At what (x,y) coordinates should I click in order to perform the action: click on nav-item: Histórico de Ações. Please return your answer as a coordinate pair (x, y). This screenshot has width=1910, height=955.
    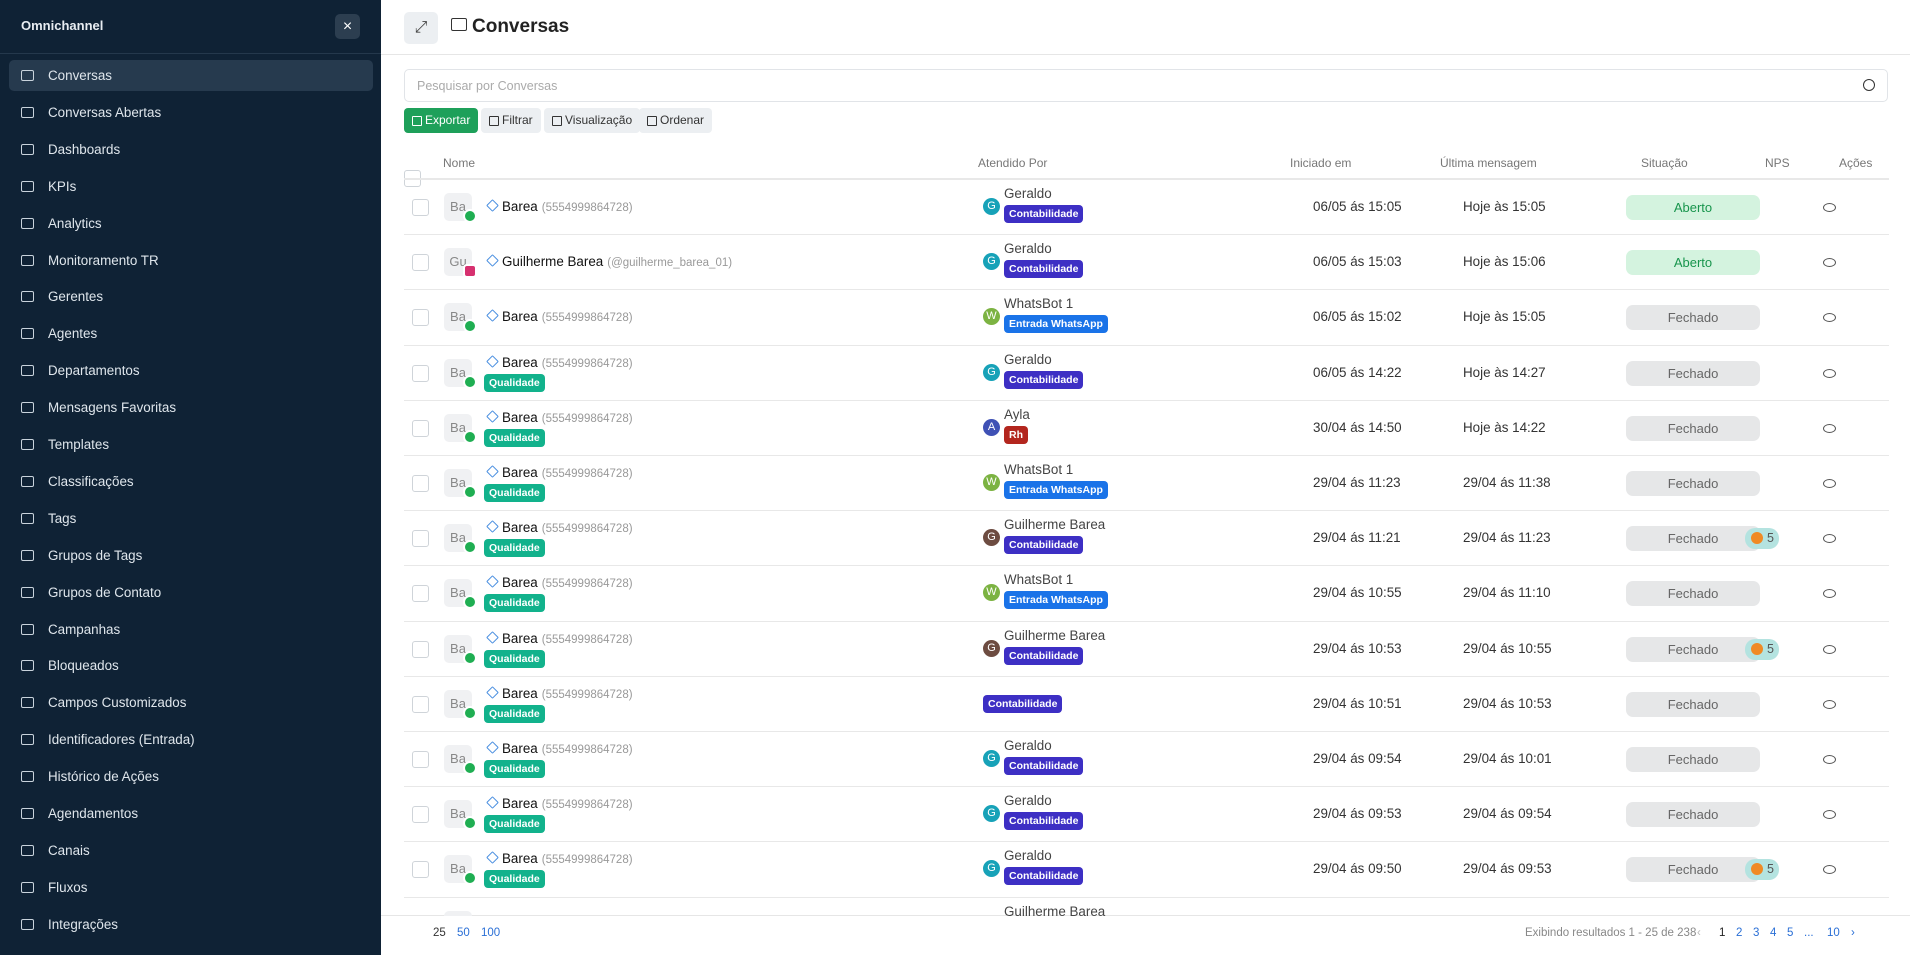
    Looking at the image, I should click on (191, 776).